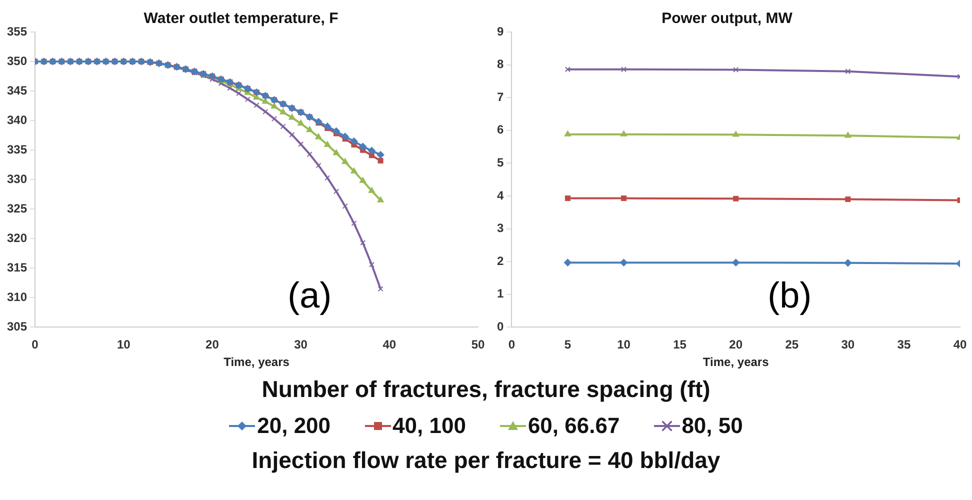 This screenshot has height=500, width=972. I want to click on legend-label: 80, 50, so click(712, 426).